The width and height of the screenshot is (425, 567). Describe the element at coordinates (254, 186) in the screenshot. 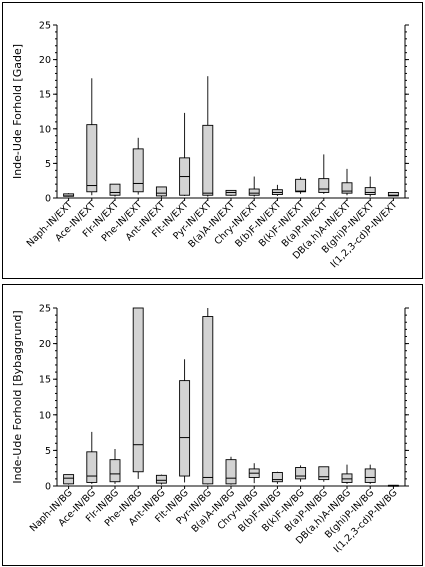

I see `box-Chry-IN/EXT` at that location.